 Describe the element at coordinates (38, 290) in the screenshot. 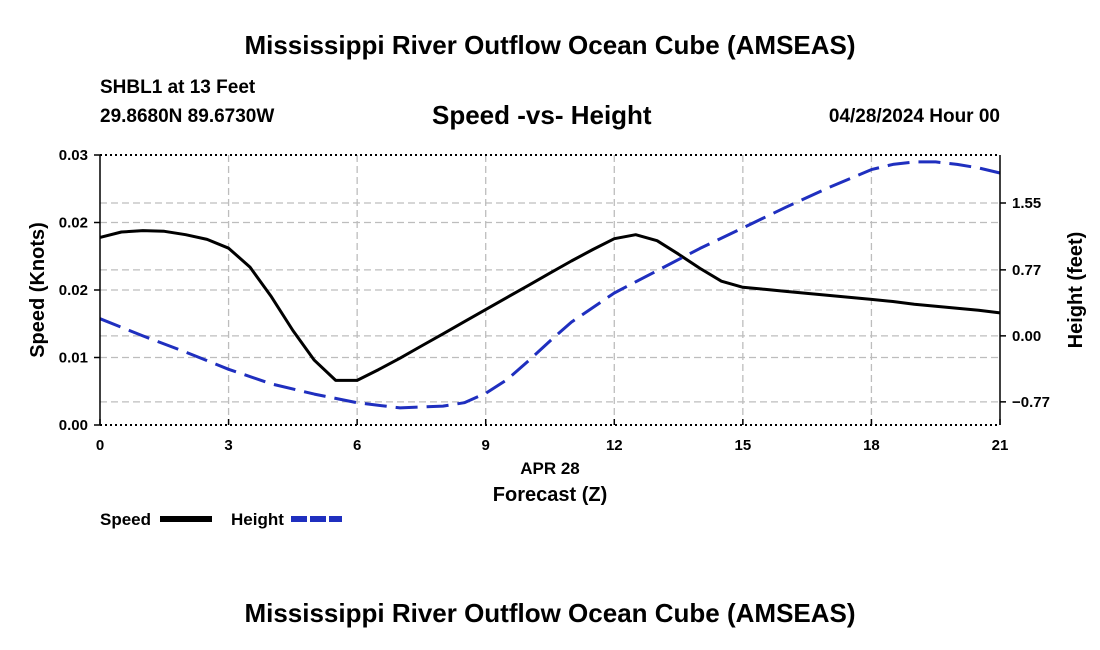

I see `y-axis-label: Speed (Knots)` at that location.